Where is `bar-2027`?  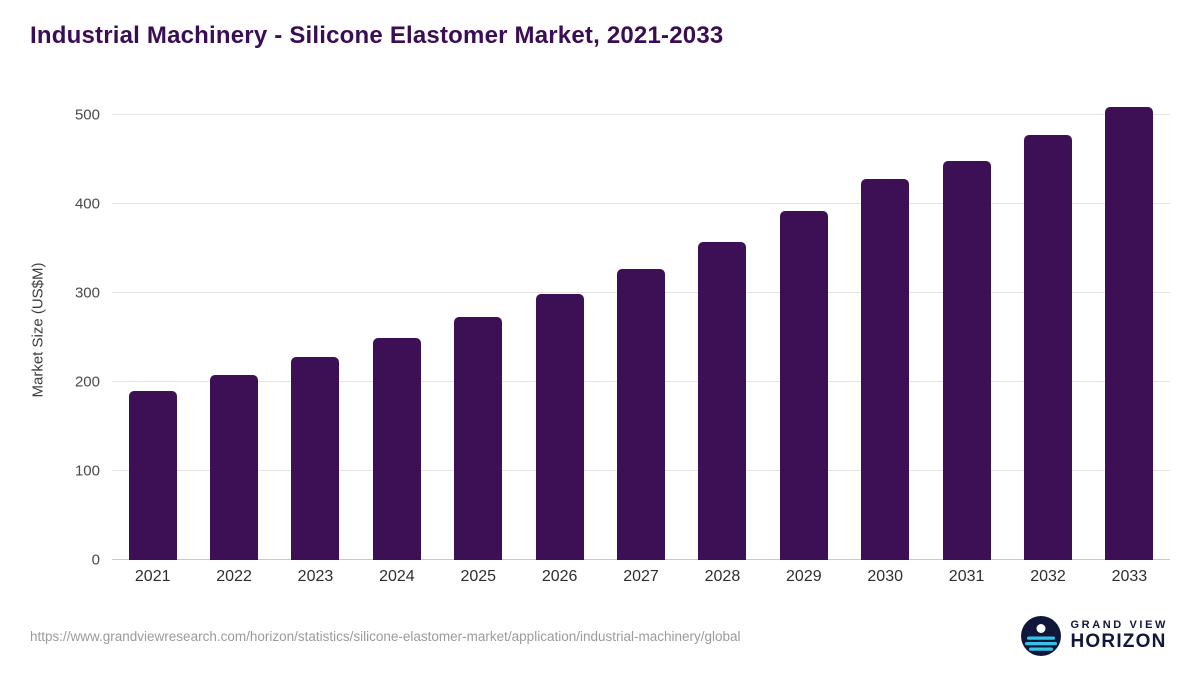 bar-2027 is located at coordinates (641, 414).